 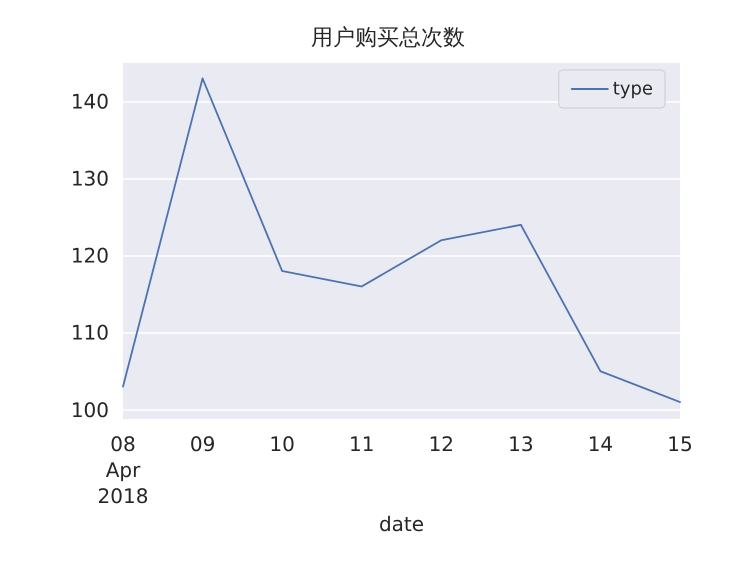 What do you see at coordinates (441, 444) in the screenshot?
I see `x-tick-label: 12` at bounding box center [441, 444].